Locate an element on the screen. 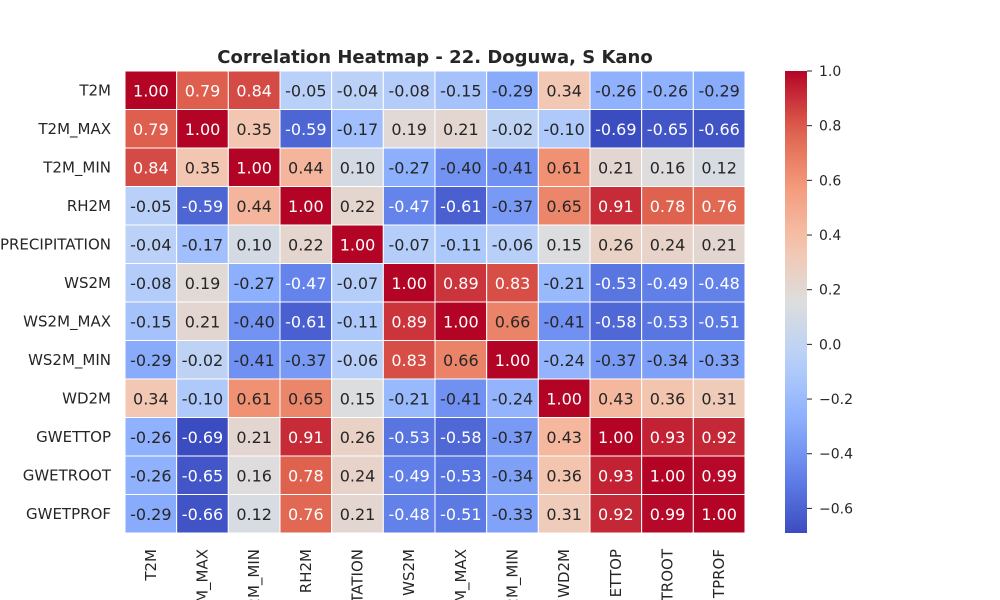 The image size is (1000, 600). y-tick-label: GWETPROF is located at coordinates (68, 514).